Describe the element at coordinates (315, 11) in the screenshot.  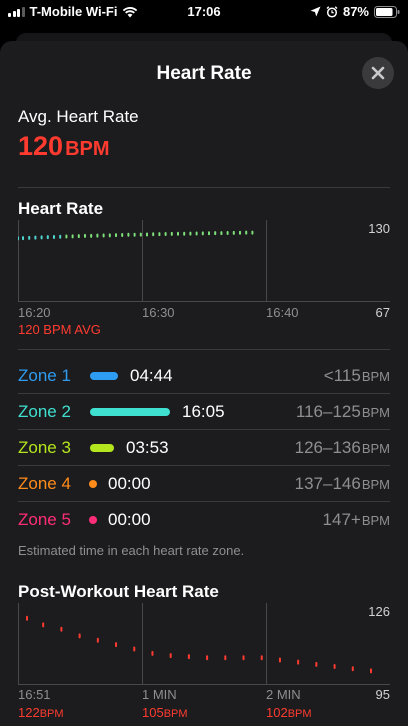
I see `location-arrow-icon` at that location.